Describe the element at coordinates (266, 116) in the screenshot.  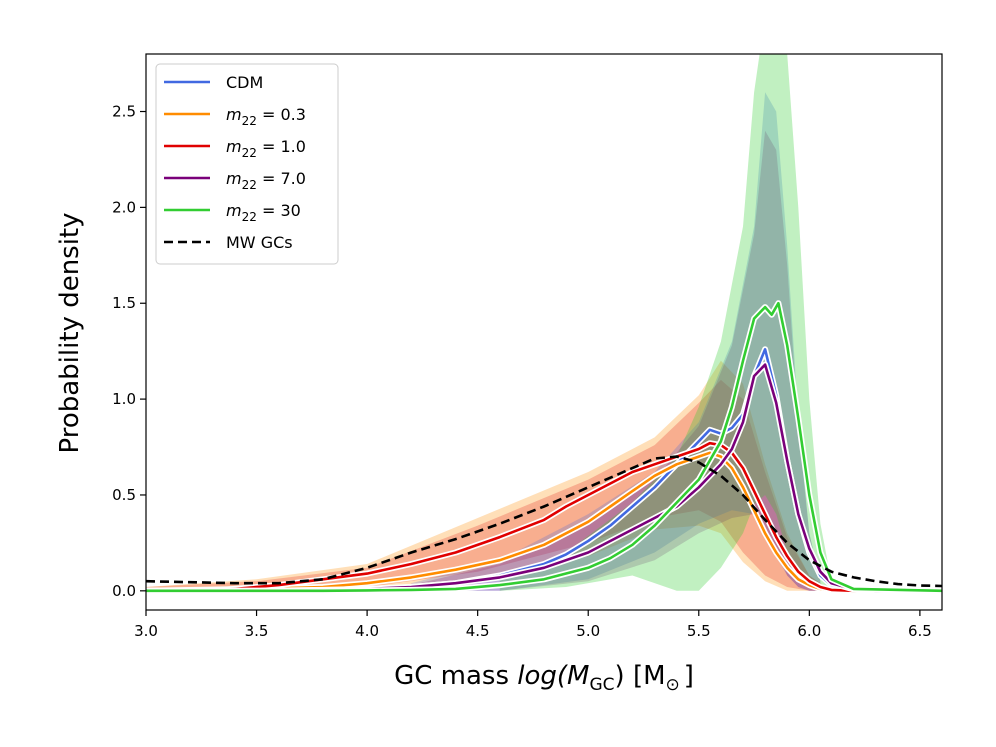
I see `legend-label-m03: m22 = 0.3` at that location.